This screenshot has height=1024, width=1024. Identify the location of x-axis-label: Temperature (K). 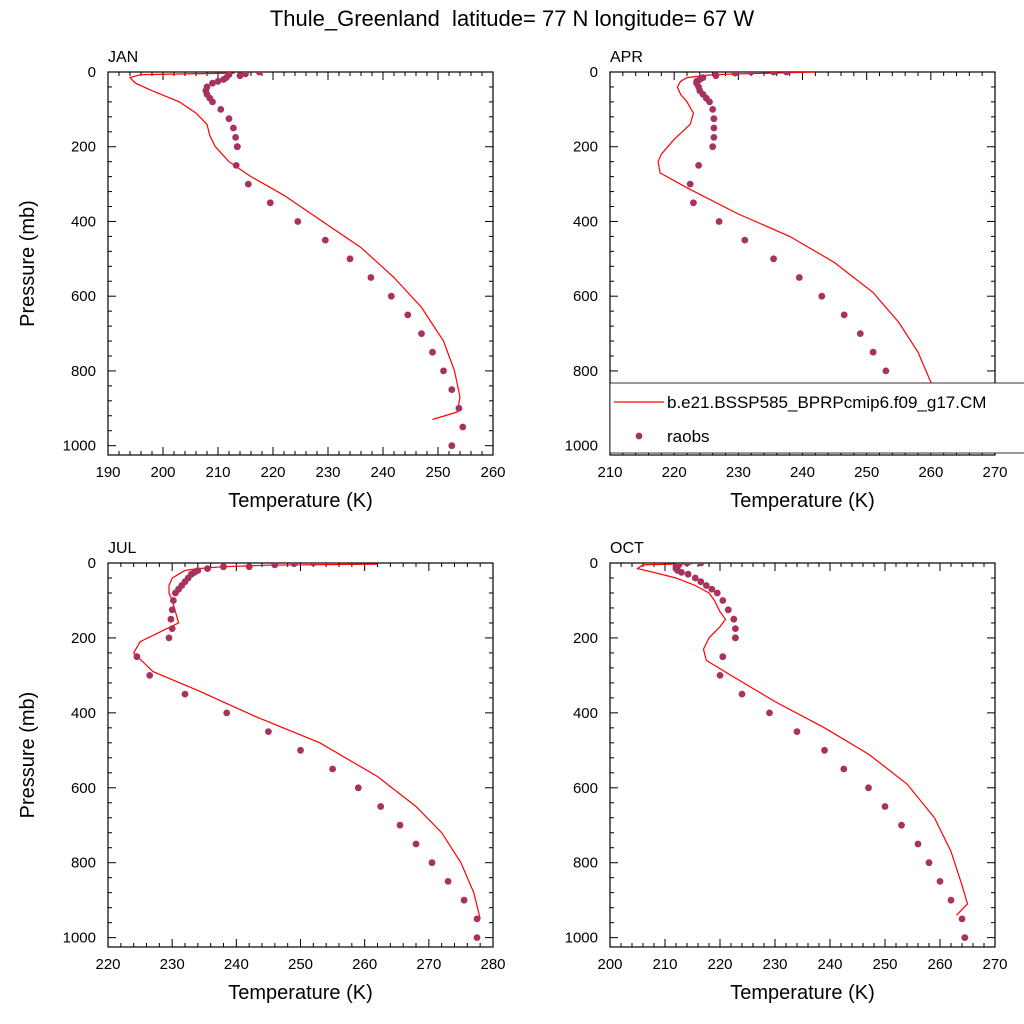
(802, 501).